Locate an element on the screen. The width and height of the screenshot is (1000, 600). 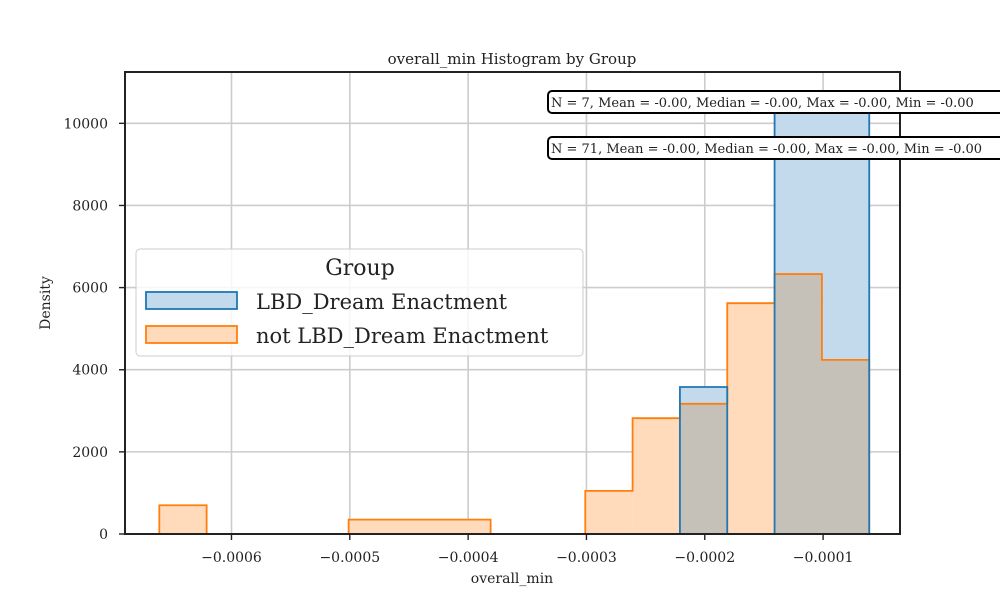
legend-swatch-not-lbd is located at coordinates (191, 334).